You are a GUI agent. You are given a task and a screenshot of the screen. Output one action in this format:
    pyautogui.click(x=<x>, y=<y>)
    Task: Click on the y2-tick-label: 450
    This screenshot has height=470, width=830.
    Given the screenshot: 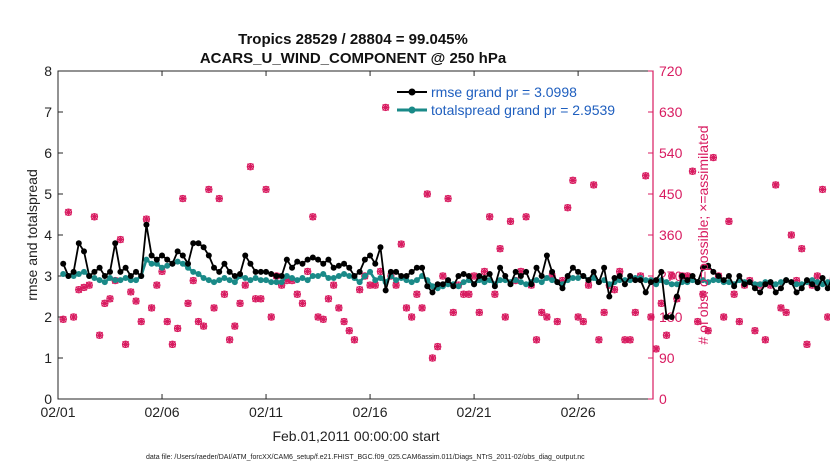 What is the action you would take?
    pyautogui.click(x=671, y=194)
    